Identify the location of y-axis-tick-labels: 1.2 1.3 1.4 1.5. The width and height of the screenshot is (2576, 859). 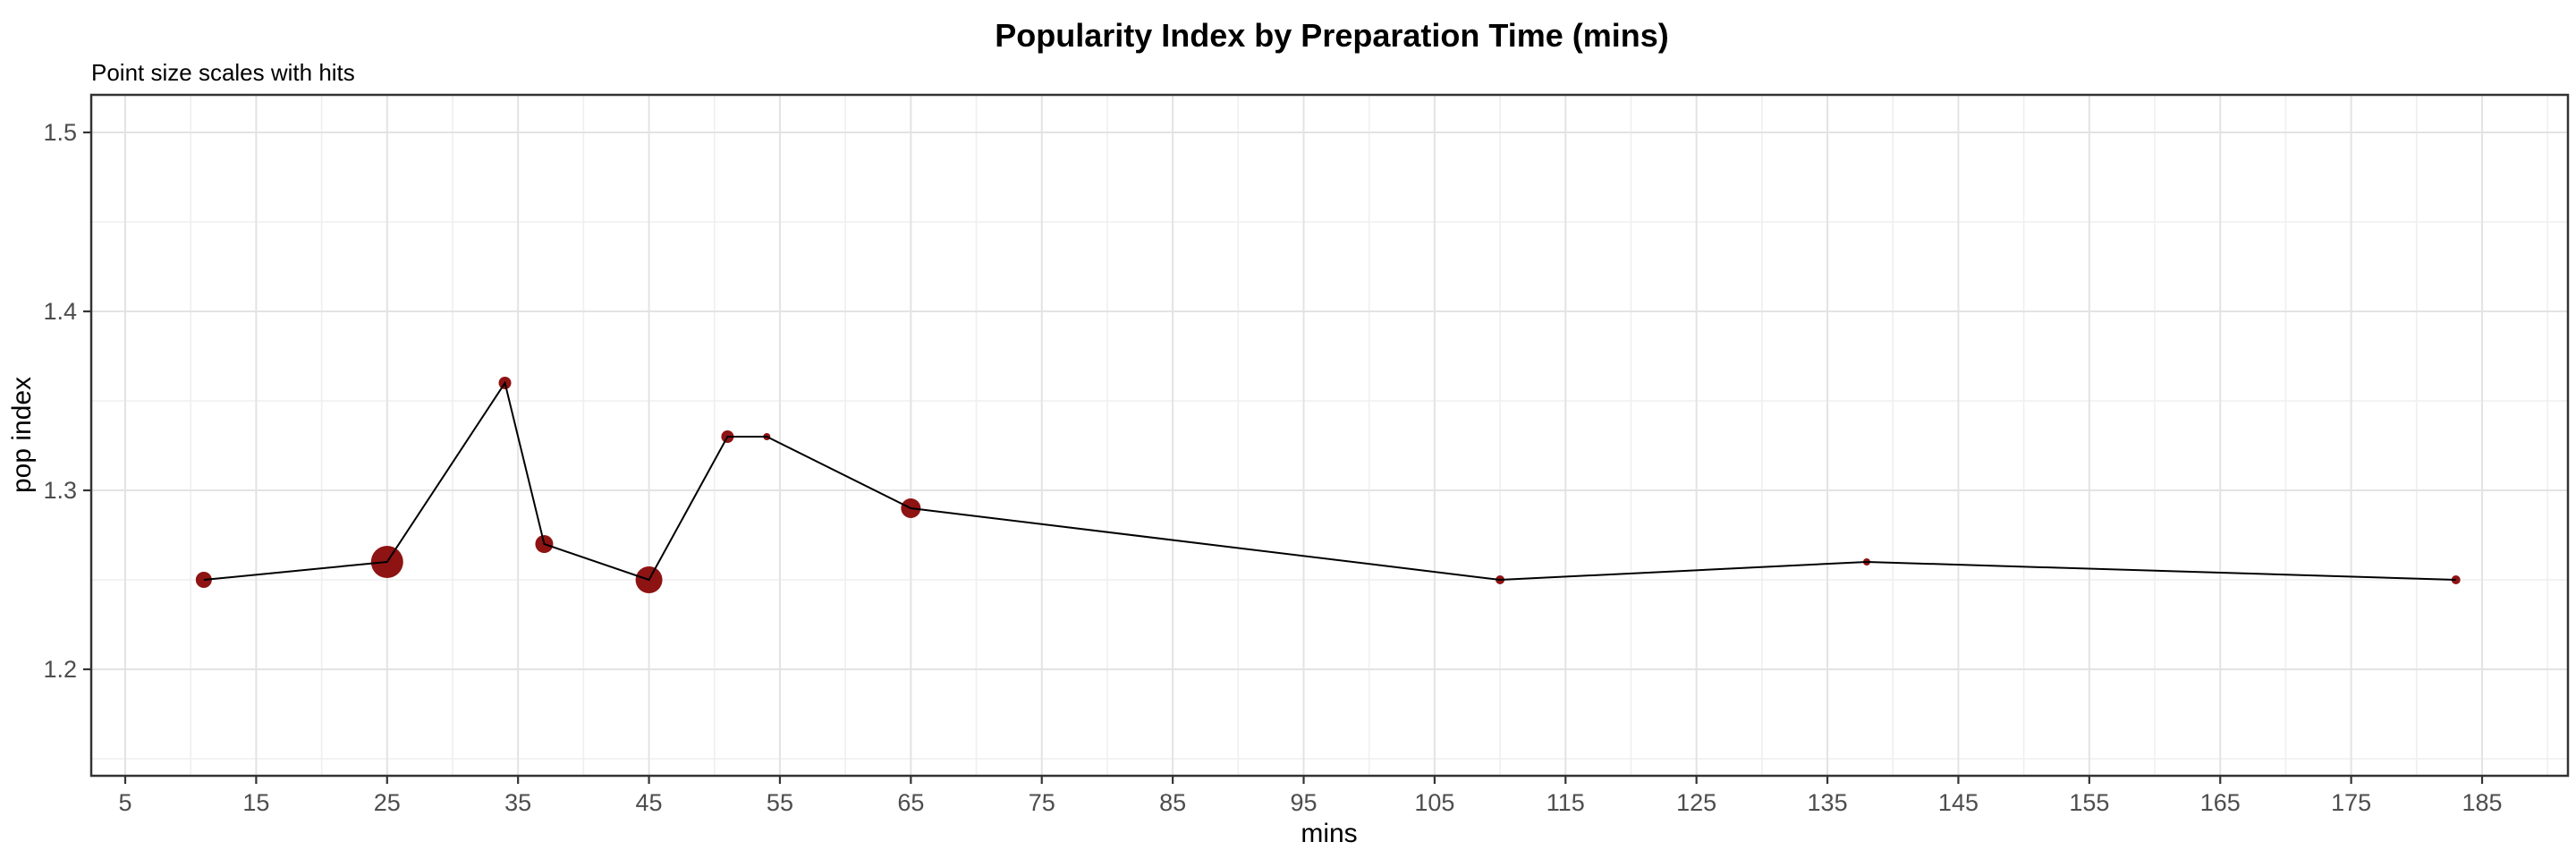
(60, 401).